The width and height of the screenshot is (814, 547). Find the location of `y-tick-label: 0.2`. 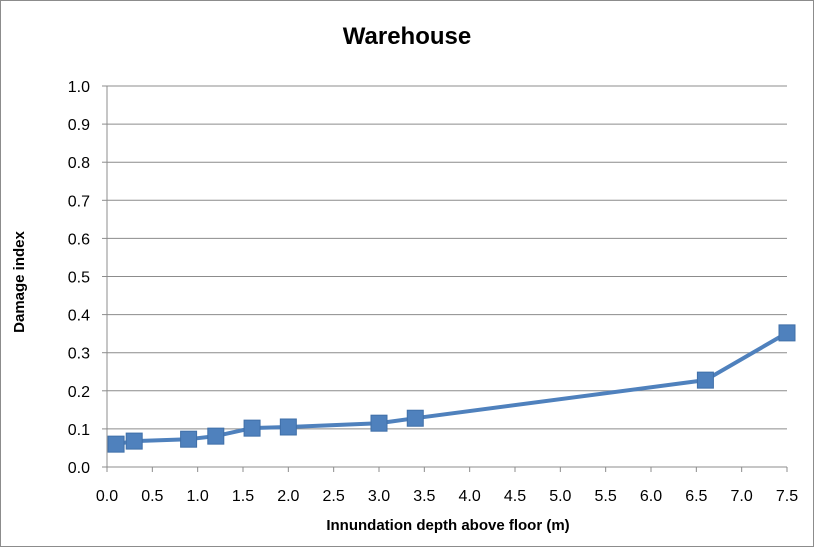

y-tick-label: 0.2 is located at coordinates (79, 392).